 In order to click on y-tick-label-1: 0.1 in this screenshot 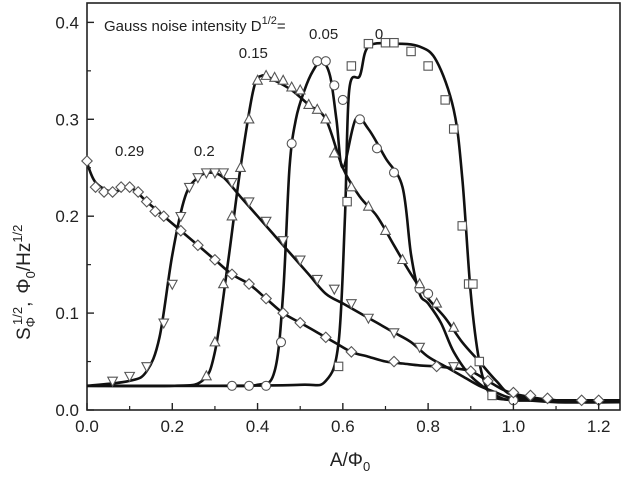, I will do `click(67, 313)`.